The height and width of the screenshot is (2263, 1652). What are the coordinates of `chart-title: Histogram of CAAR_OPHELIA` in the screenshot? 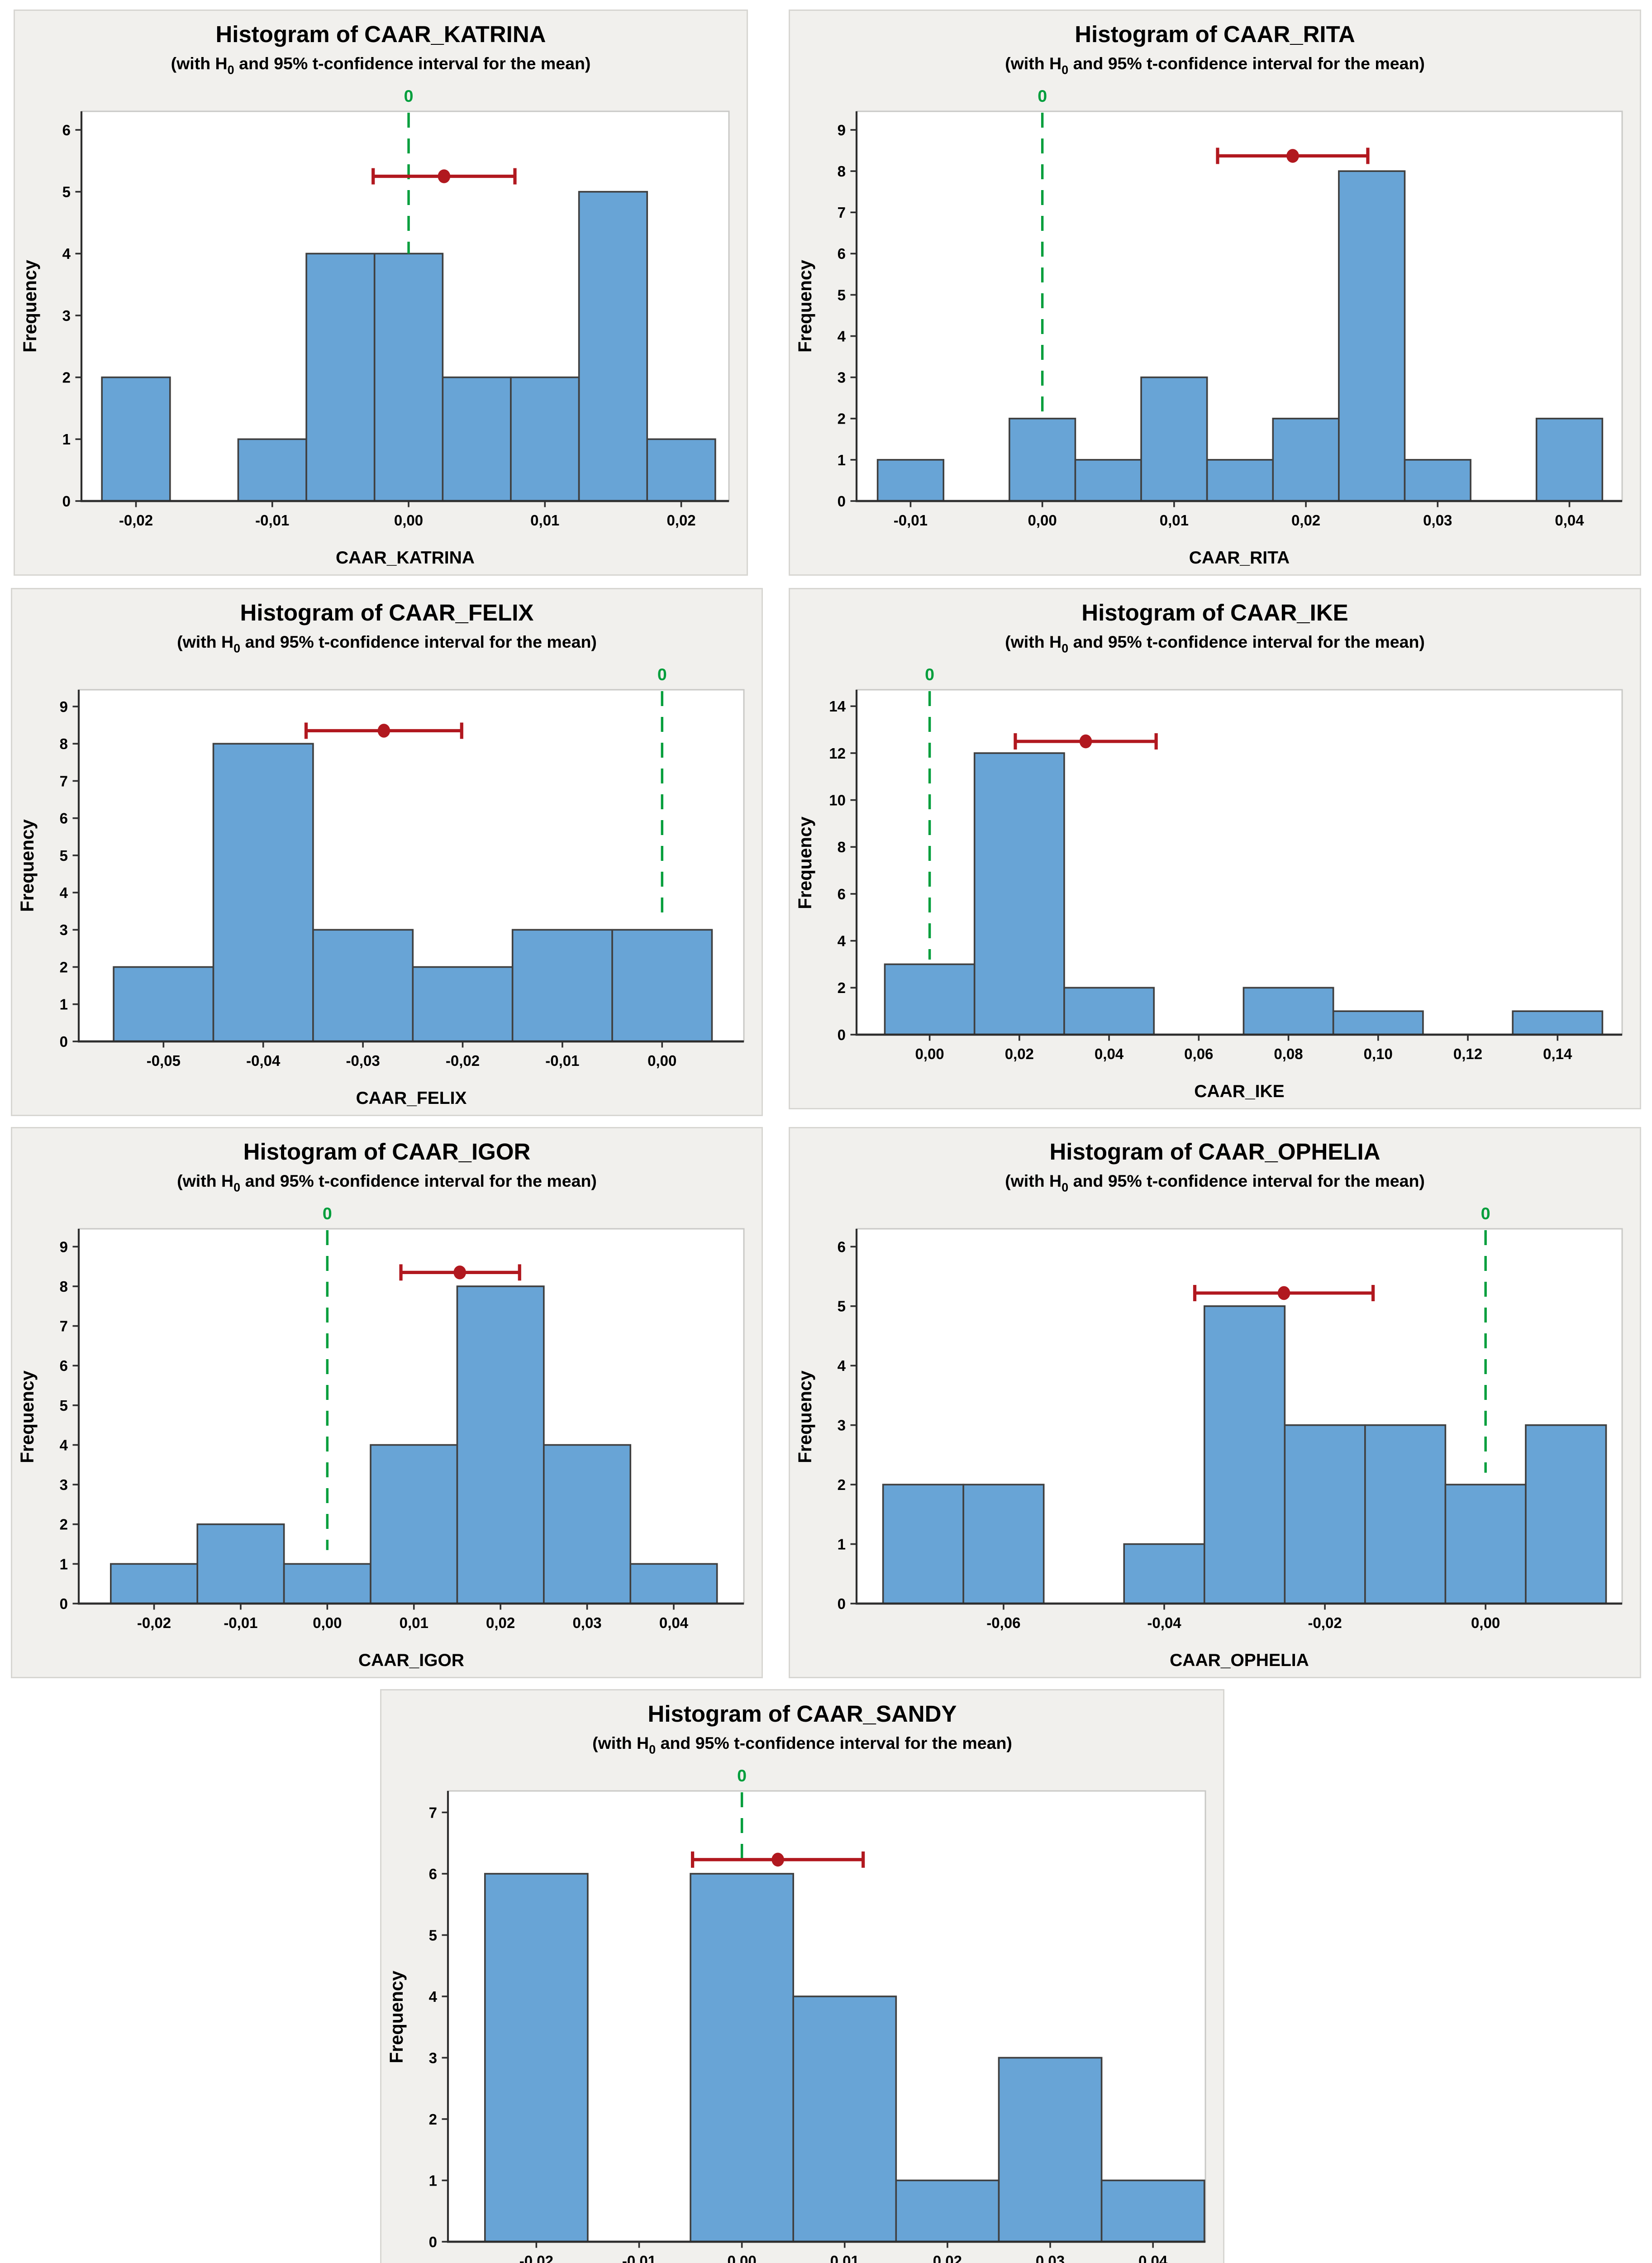 It's located at (1215, 1152).